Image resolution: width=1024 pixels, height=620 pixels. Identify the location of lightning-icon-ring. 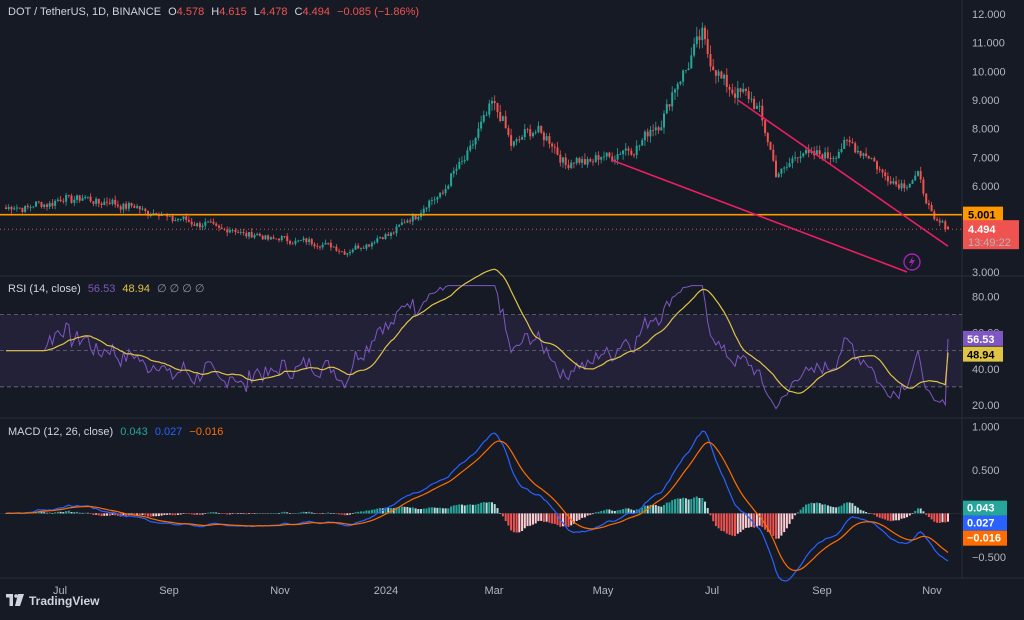
(912, 262).